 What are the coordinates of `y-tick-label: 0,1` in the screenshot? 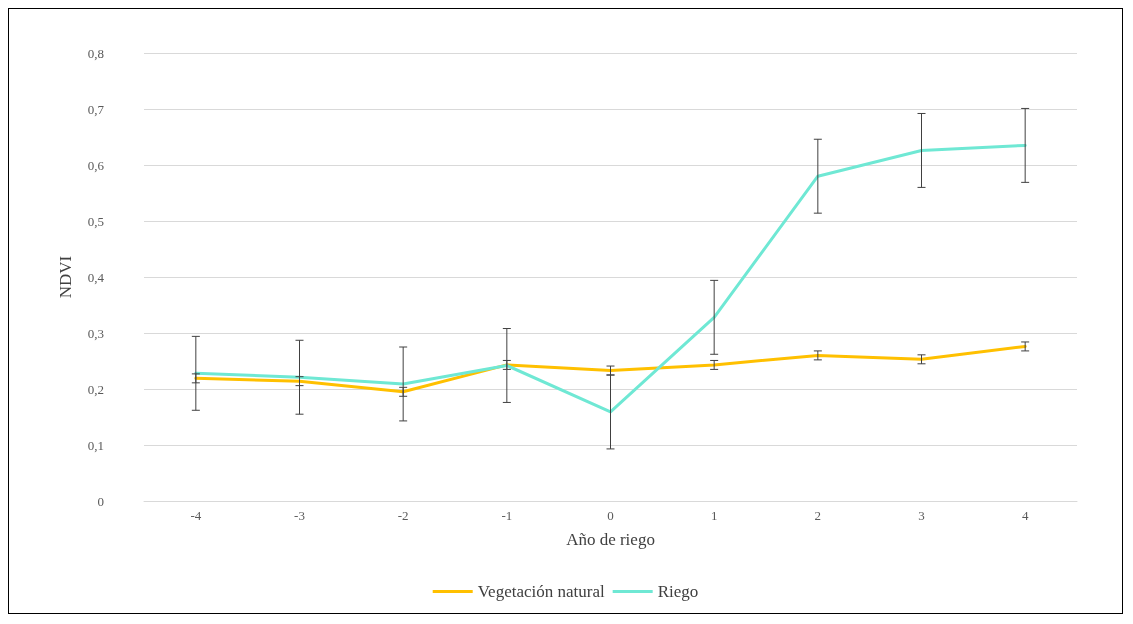 It's located at (95, 445).